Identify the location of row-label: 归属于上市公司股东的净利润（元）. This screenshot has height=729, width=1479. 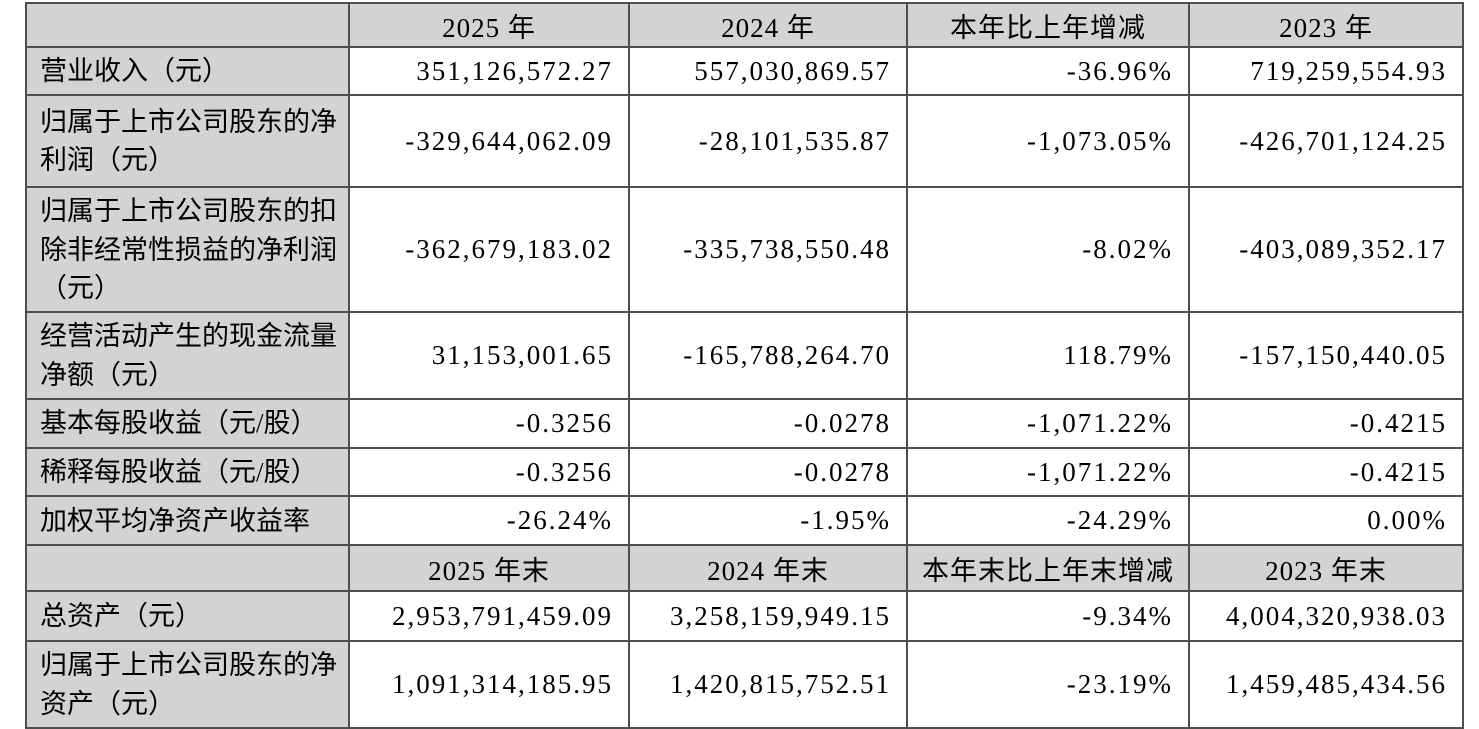
(187, 141).